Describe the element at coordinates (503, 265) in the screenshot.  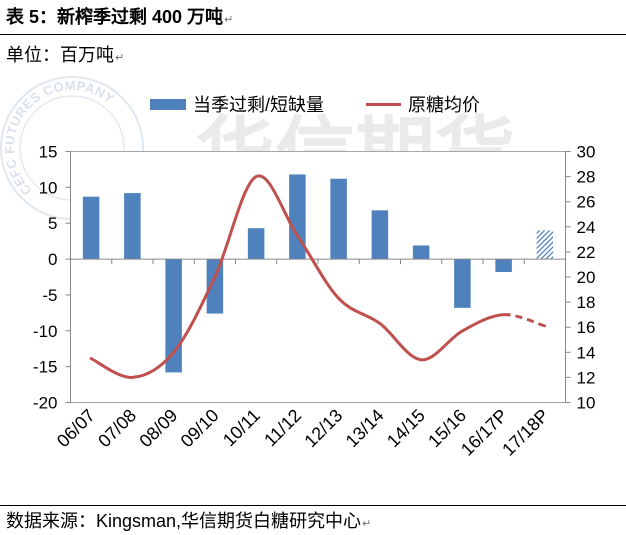
I see `bar-16-17p` at that location.